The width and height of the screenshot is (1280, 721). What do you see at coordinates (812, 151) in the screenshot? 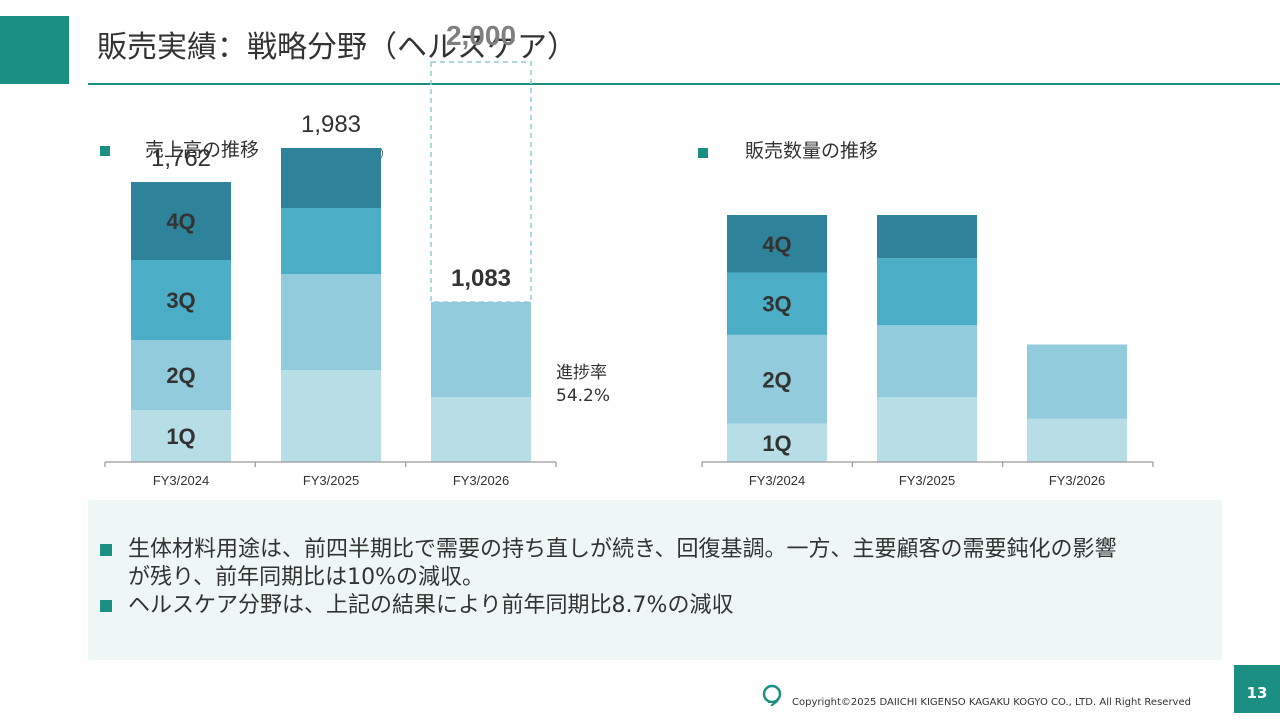
I see `volume-chart-heading: 販売数量の推移` at bounding box center [812, 151].